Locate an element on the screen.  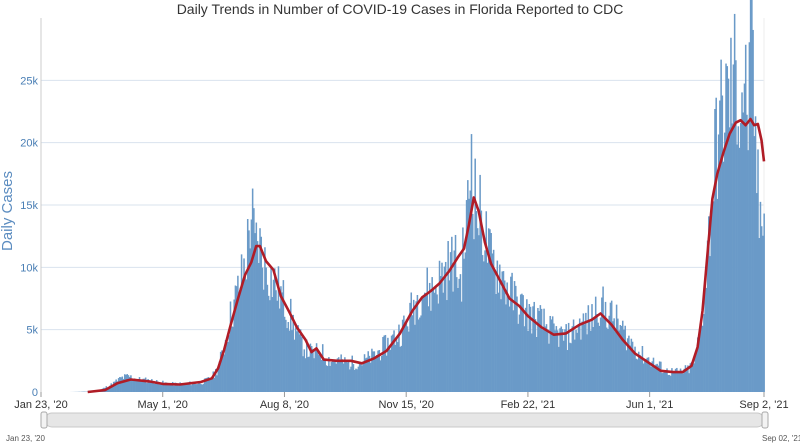
range-slider-right-handle is located at coordinates (765, 420).